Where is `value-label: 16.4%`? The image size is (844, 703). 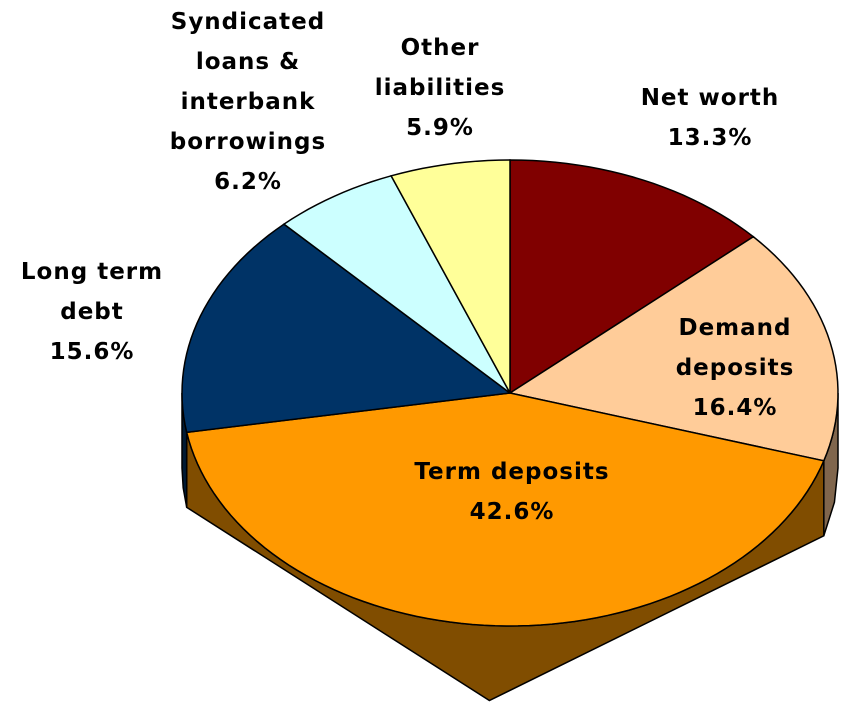 value-label: 16.4% is located at coordinates (735, 408).